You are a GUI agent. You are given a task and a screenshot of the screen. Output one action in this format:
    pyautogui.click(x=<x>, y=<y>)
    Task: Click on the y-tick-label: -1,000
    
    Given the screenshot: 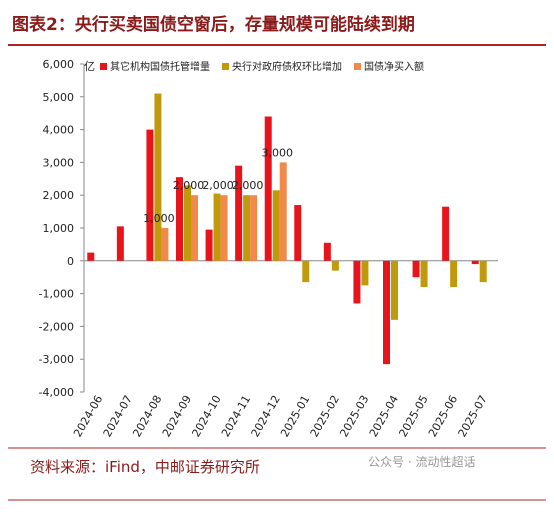 What is the action you would take?
    pyautogui.click(x=56, y=294)
    